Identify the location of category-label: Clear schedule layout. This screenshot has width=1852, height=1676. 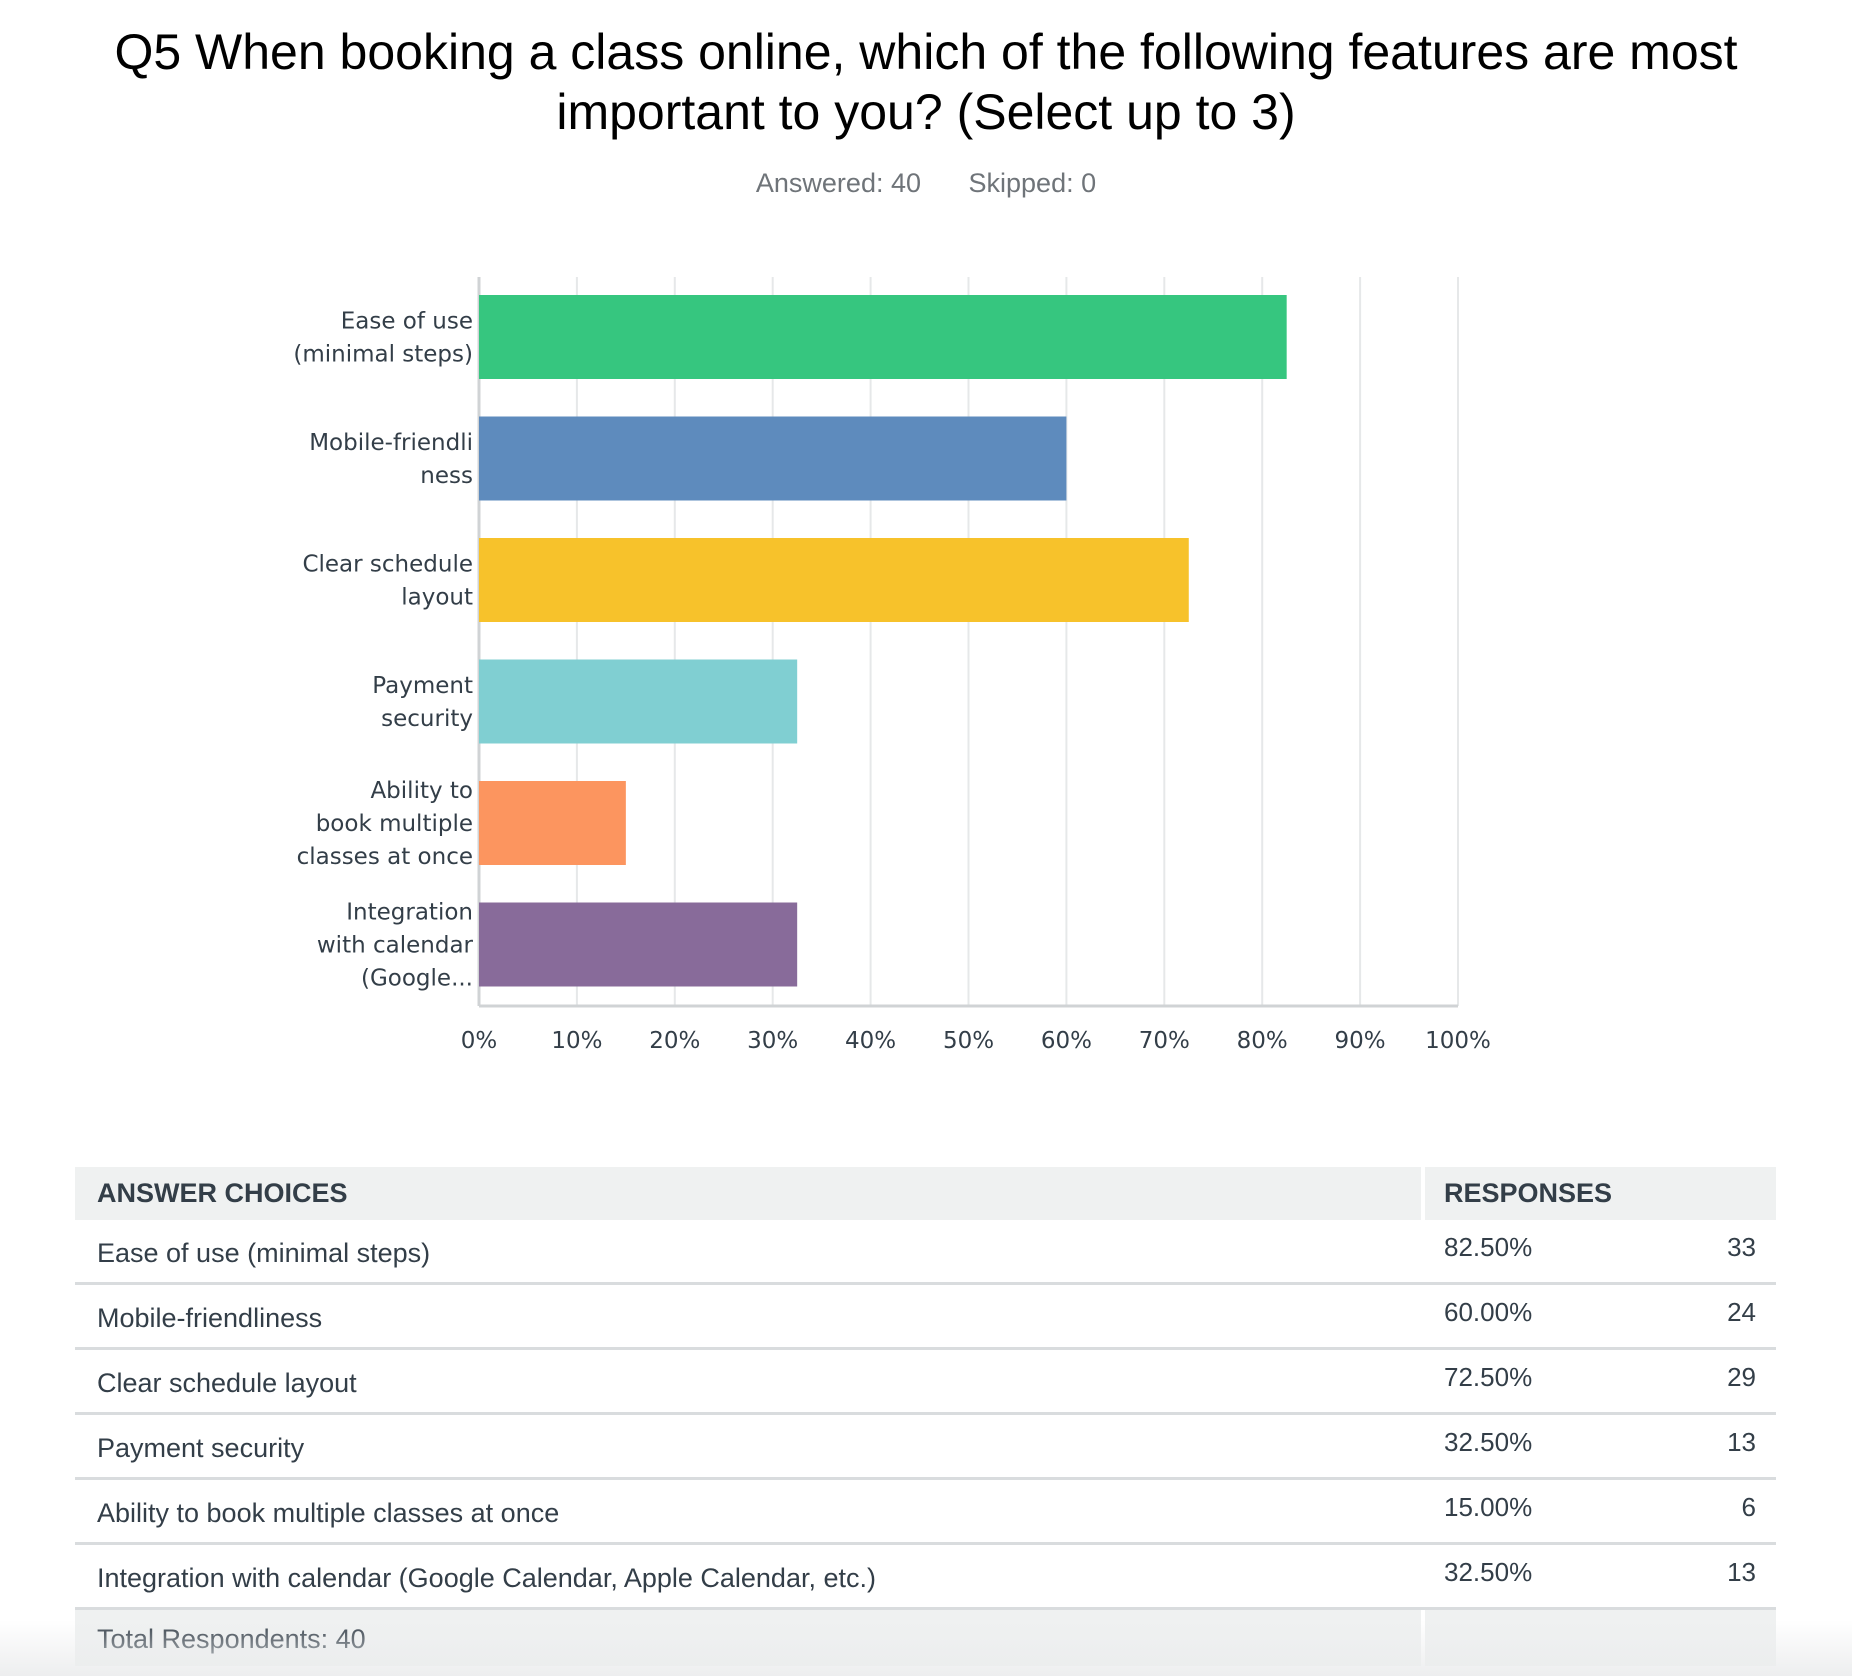
(387, 581).